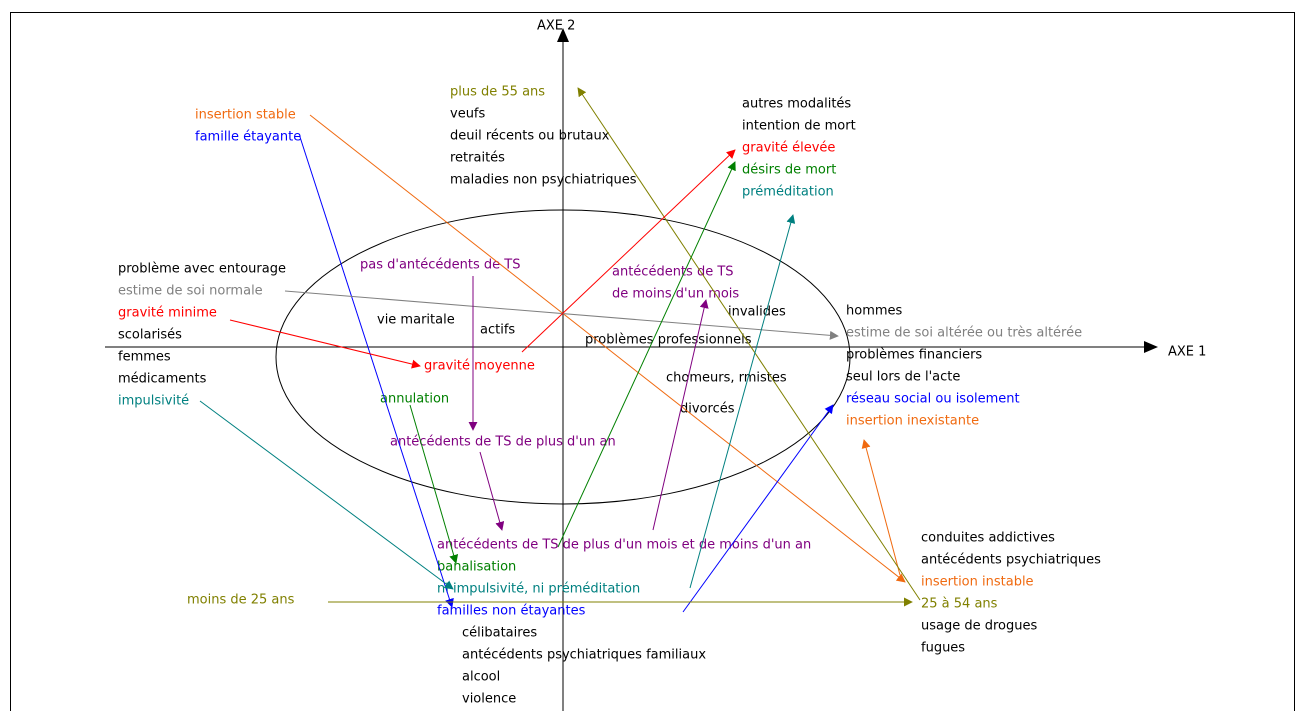 The height and width of the screenshot is (715, 1305). I want to click on label: violence, so click(489, 699).